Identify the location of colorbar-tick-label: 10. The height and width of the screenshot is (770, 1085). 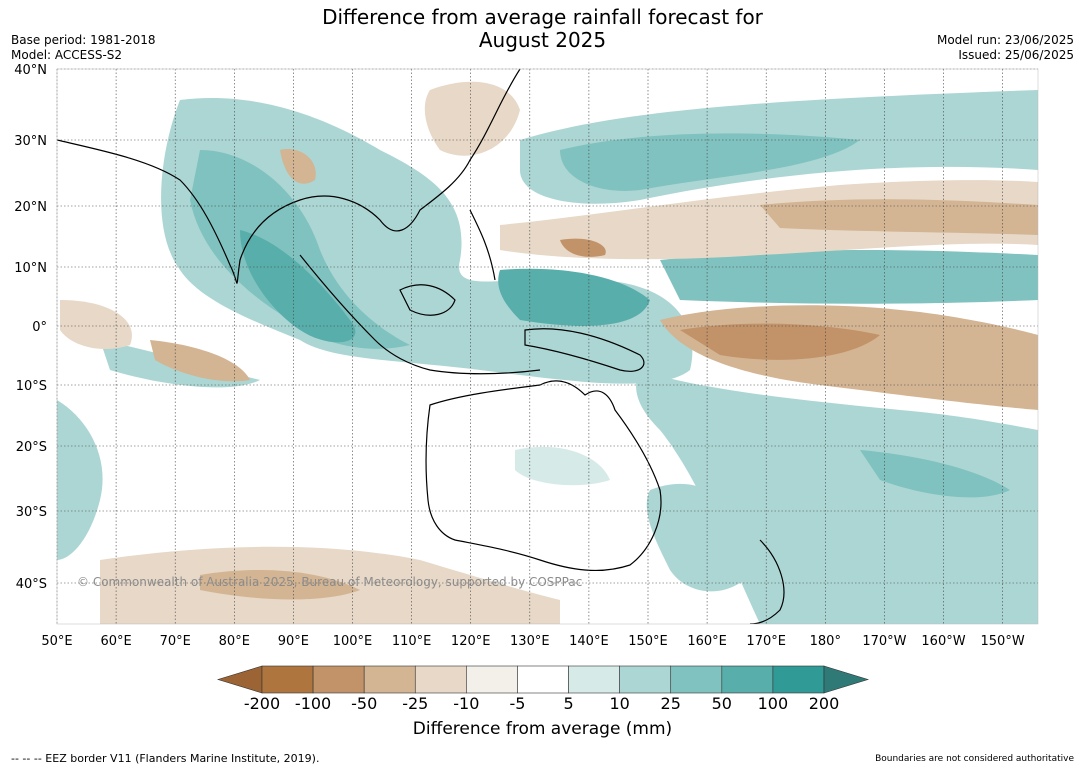
(619, 703).